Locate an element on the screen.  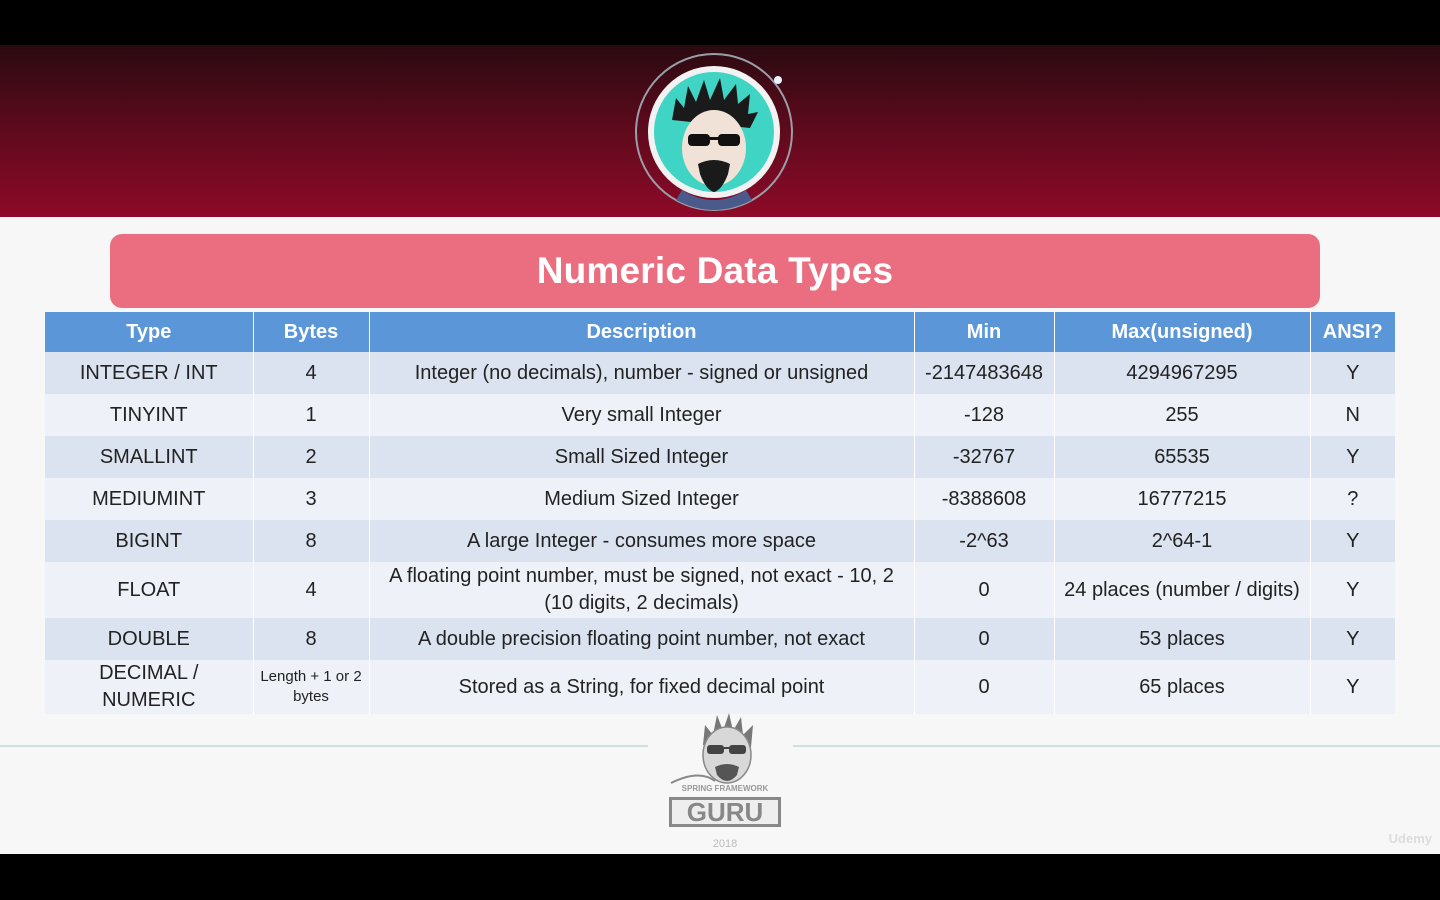
cell-min: -128 is located at coordinates (984, 415).